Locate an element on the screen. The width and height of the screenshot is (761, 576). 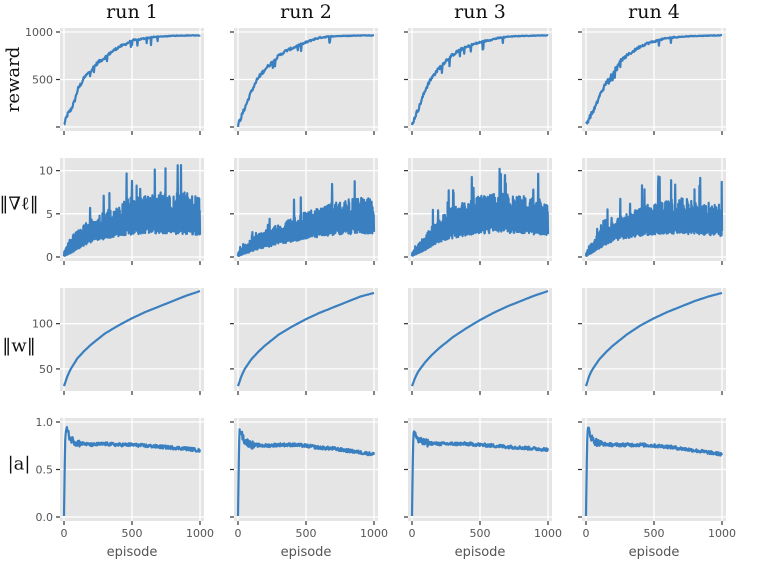
row-ylabel: |a| is located at coordinates (19, 464).